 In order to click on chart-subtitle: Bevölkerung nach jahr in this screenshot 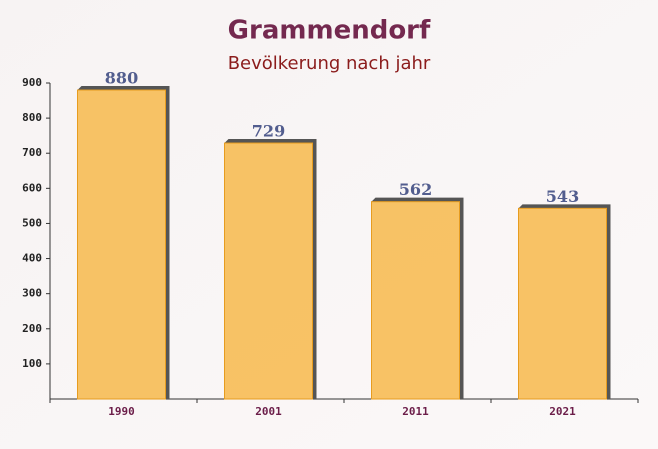, I will do `click(329, 63)`.